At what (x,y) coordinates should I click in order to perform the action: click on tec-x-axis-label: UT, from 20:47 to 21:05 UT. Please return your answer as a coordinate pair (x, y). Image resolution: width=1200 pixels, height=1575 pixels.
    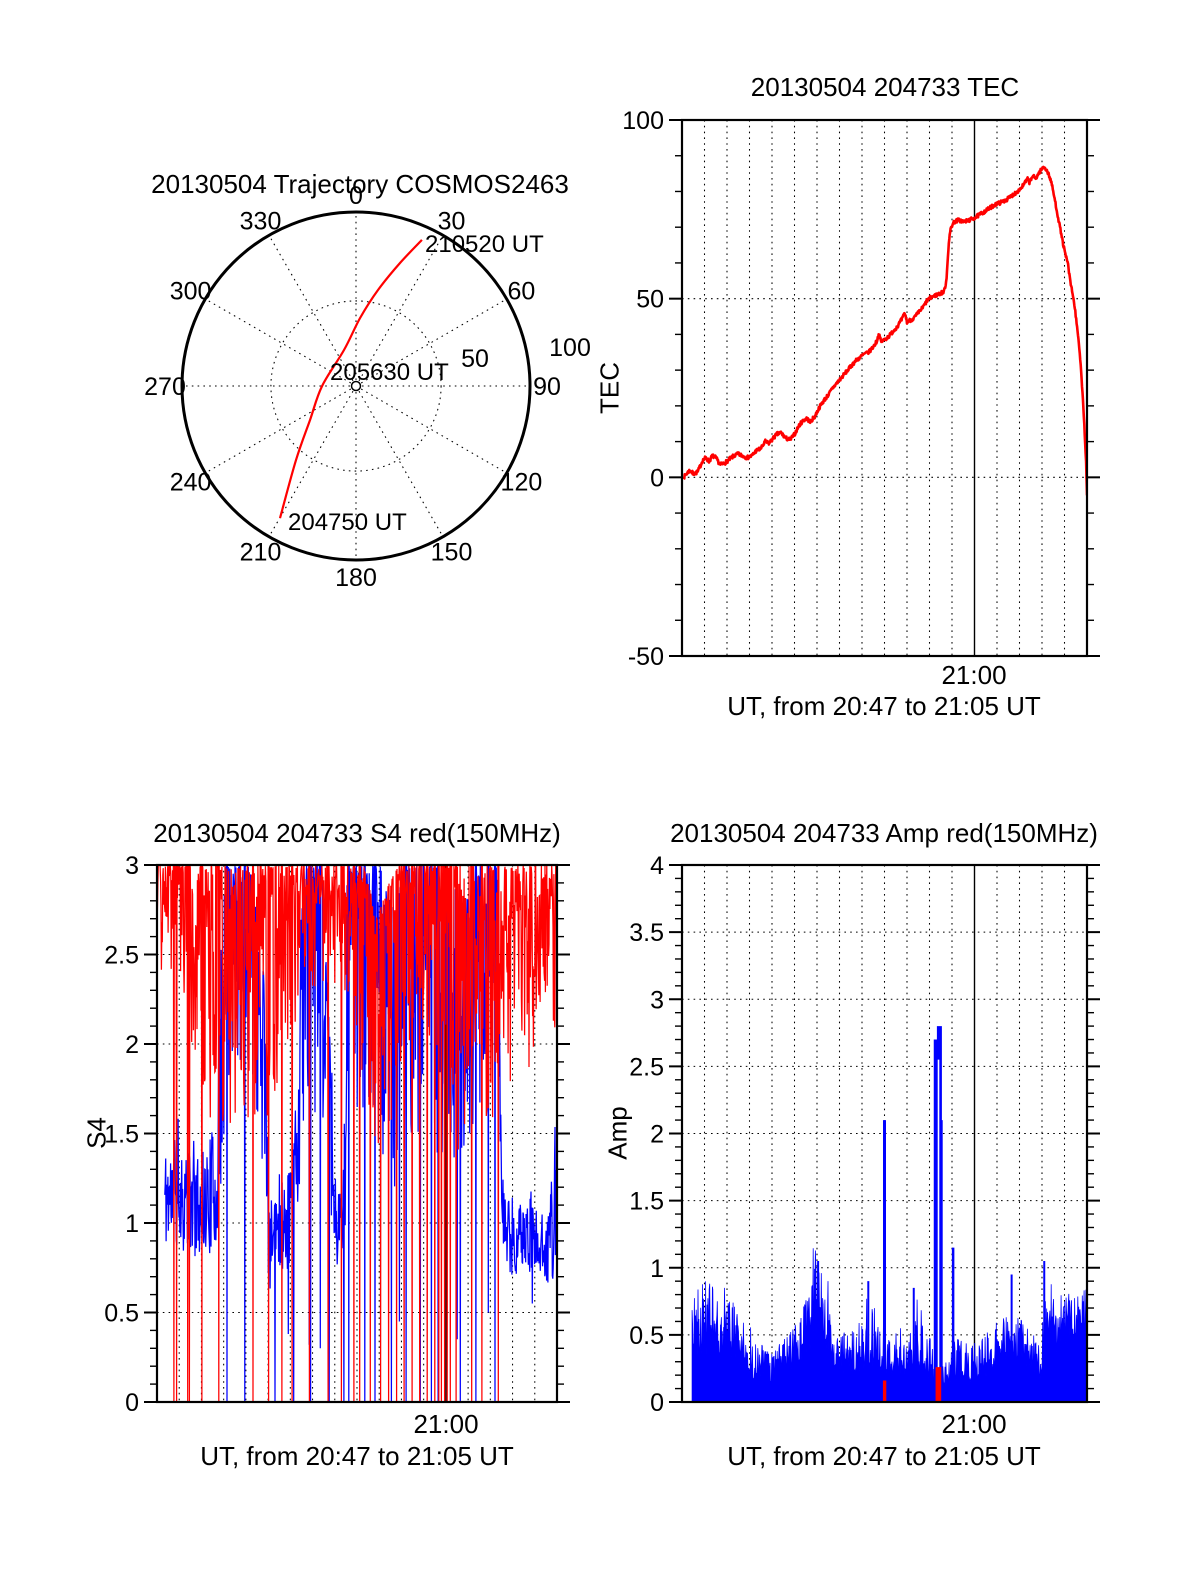
    Looking at the image, I should click on (884, 706).